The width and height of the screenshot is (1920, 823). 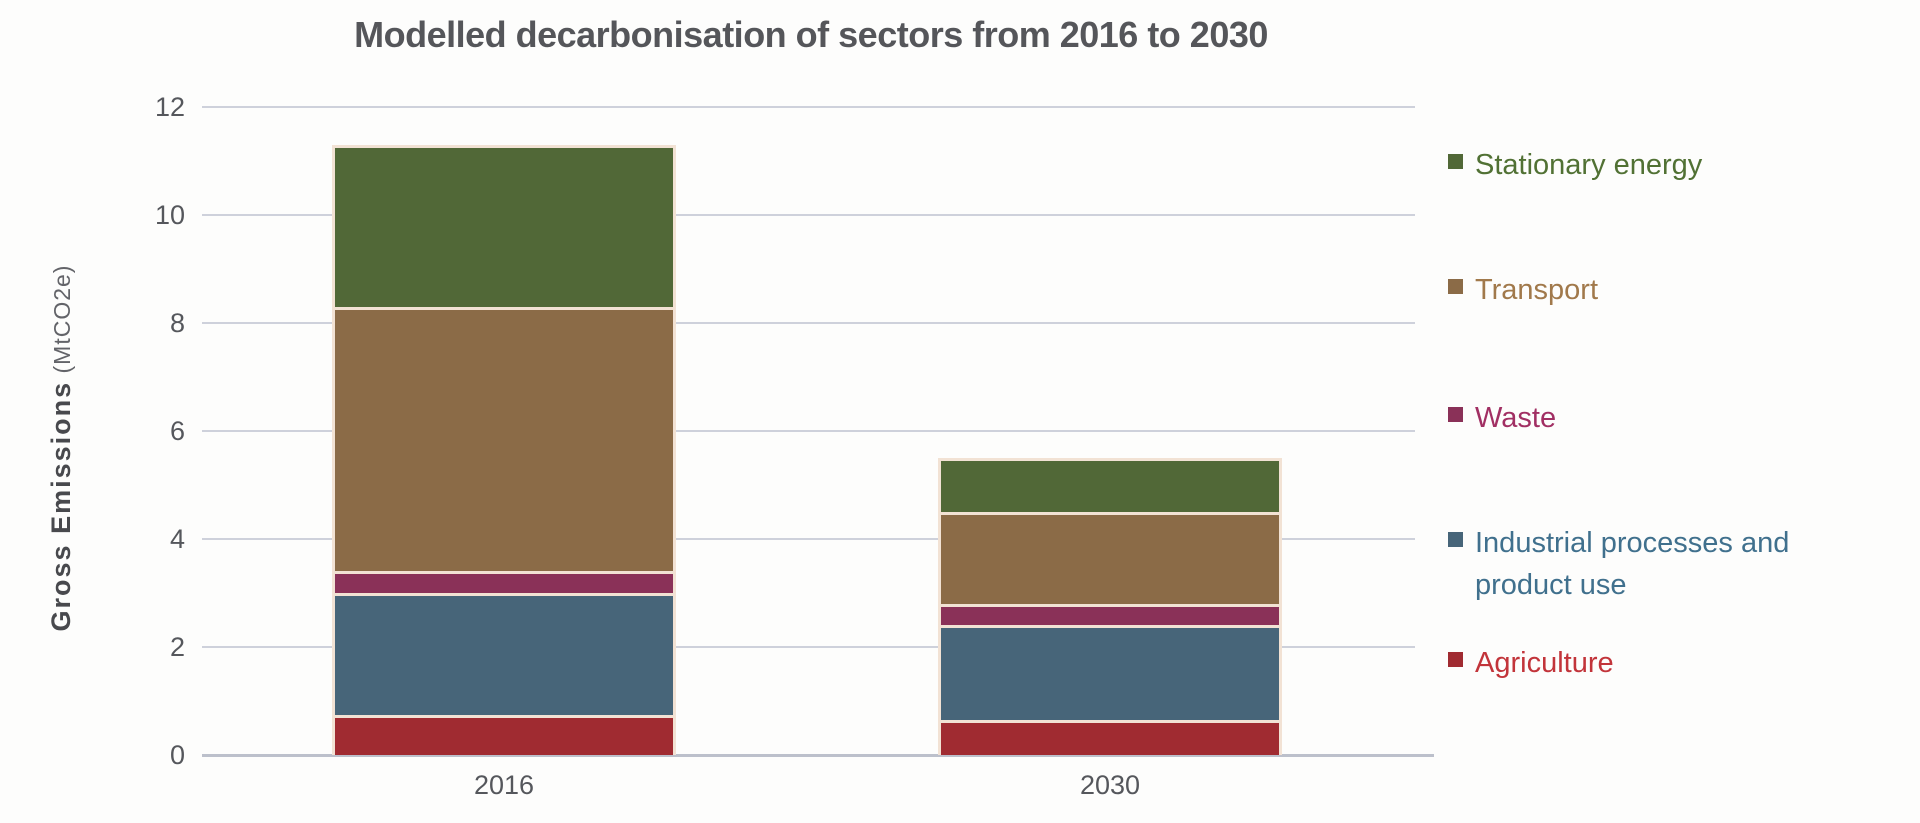 I want to click on legend-item-industrial-processes-and-product-use: Industrial processes and product use, so click(x=1641, y=564).